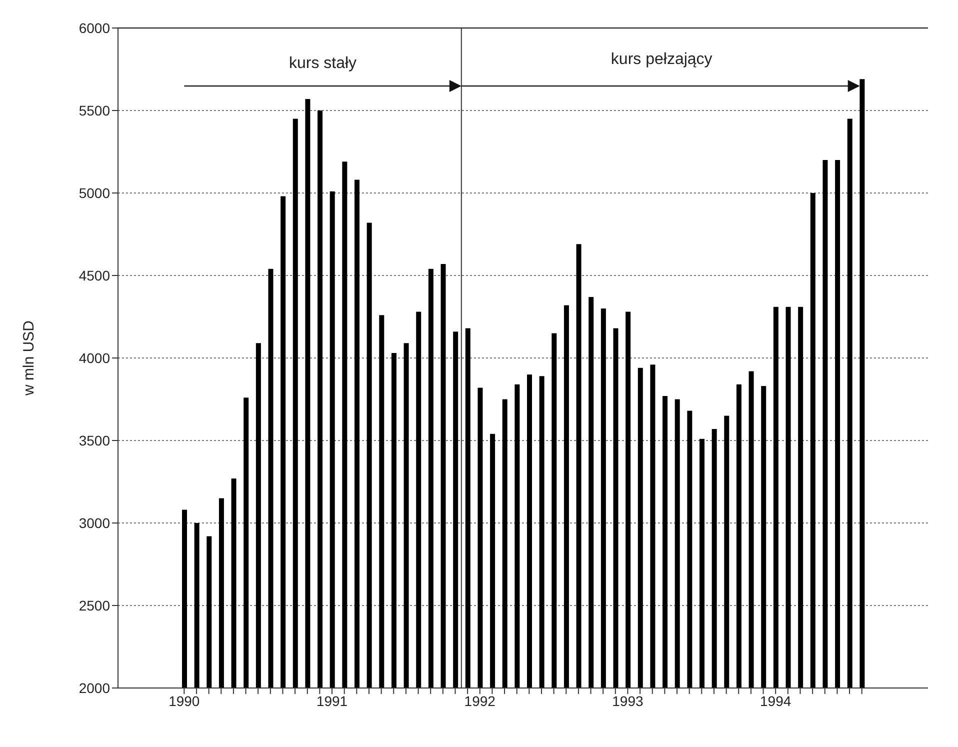 This screenshot has width=958, height=747. Describe the element at coordinates (94, 28) in the screenshot. I see `y-tick-label: 6000` at that location.